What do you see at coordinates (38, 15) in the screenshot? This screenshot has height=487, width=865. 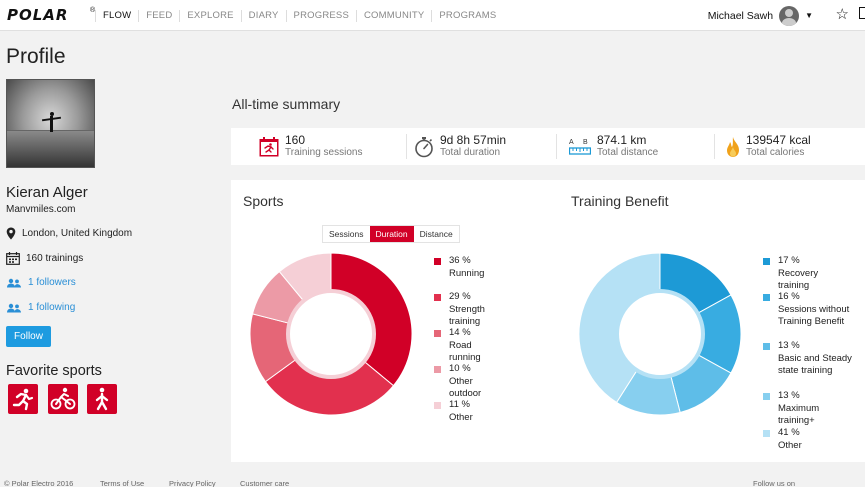 I see `polar-logo: POLAR` at bounding box center [38, 15].